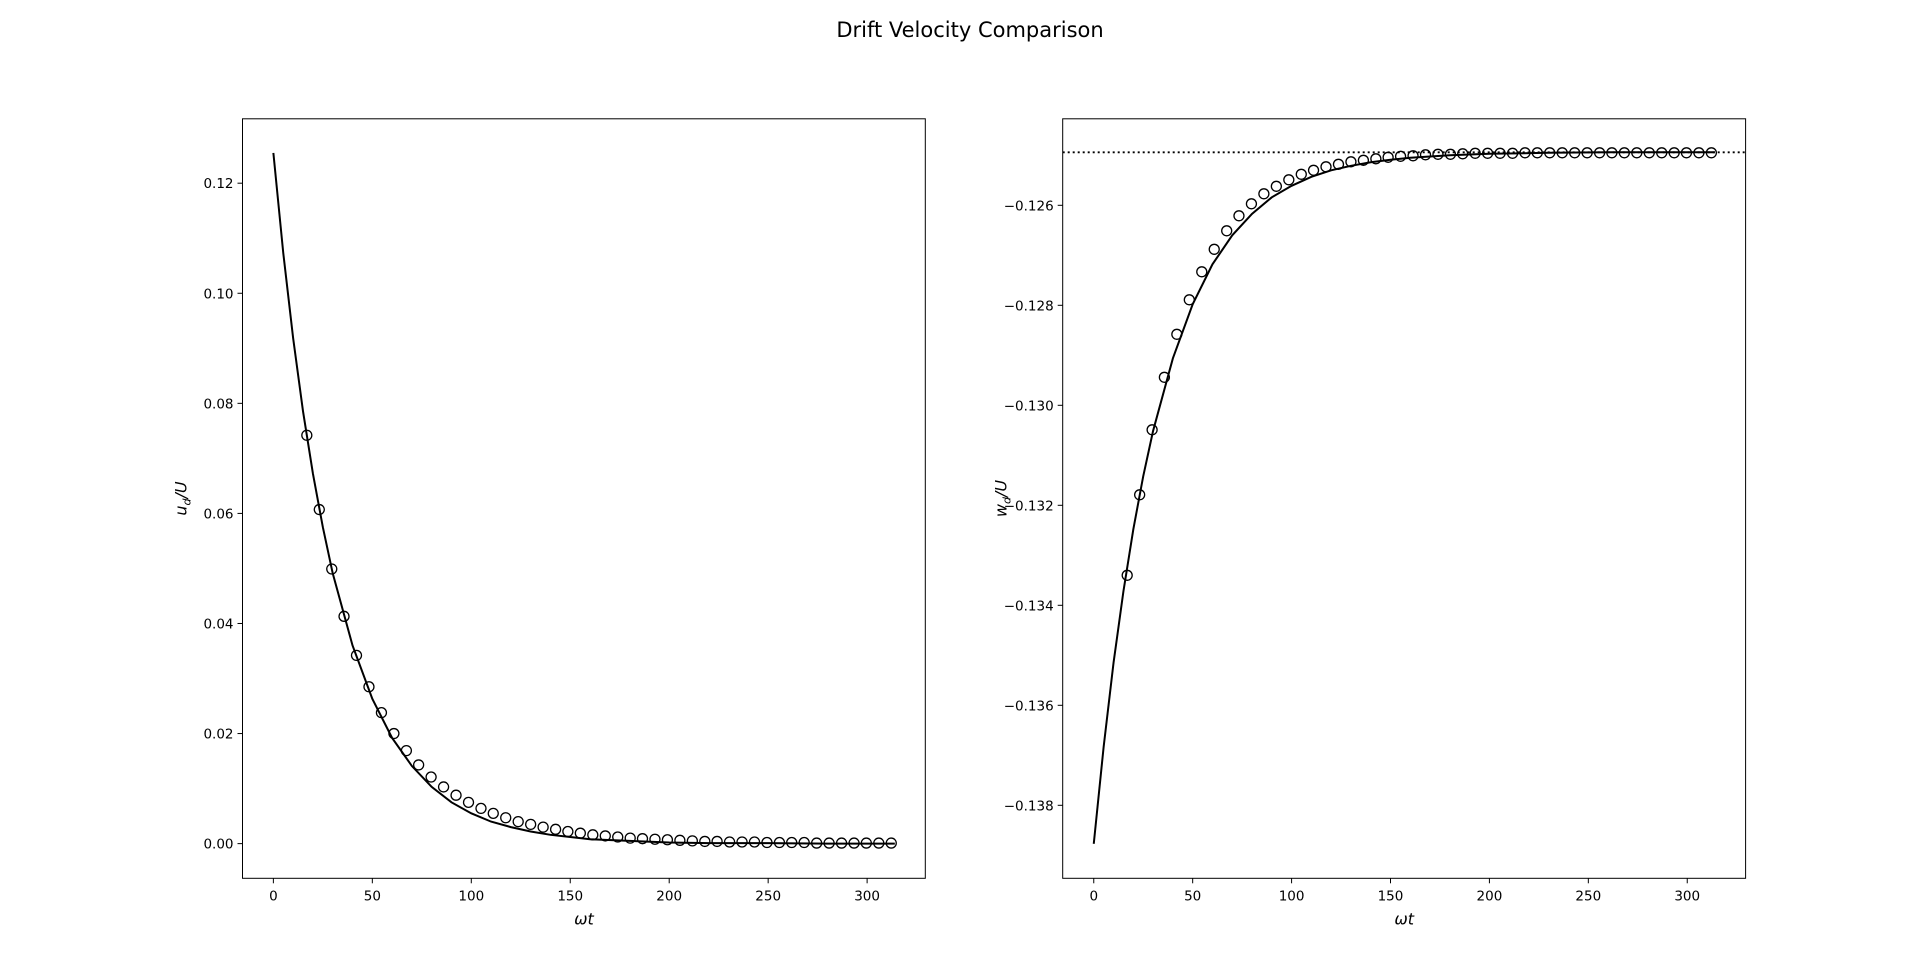 This screenshot has width=1920, height=977. Describe the element at coordinates (1029, 706) in the screenshot. I see `y-tick-label: −0.136` at that location.